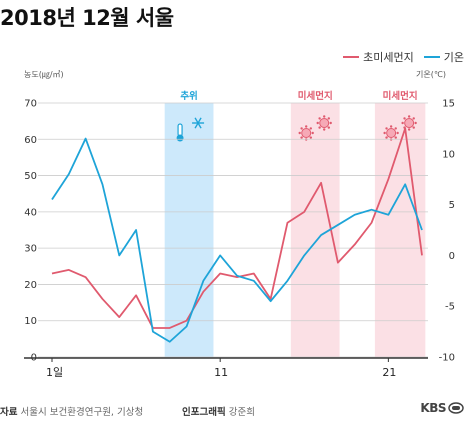 The height and width of the screenshot is (431, 474). I want to click on footer: 자료 서울시 보건환경연구원, 기상청 인포그래픽 강준희 KBS, so click(237, 410).